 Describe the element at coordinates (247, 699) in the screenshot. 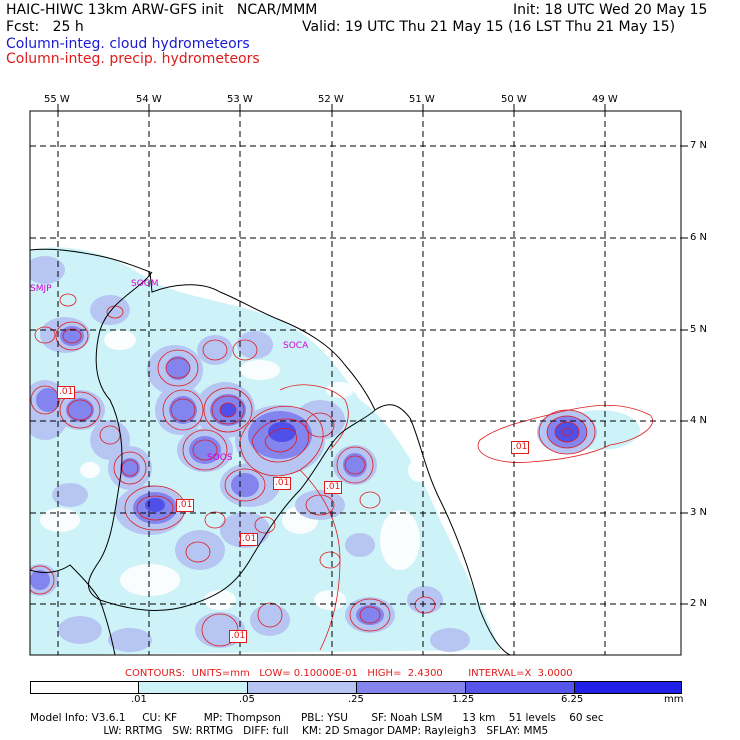

I see `colorbar-tick: .05` at that location.